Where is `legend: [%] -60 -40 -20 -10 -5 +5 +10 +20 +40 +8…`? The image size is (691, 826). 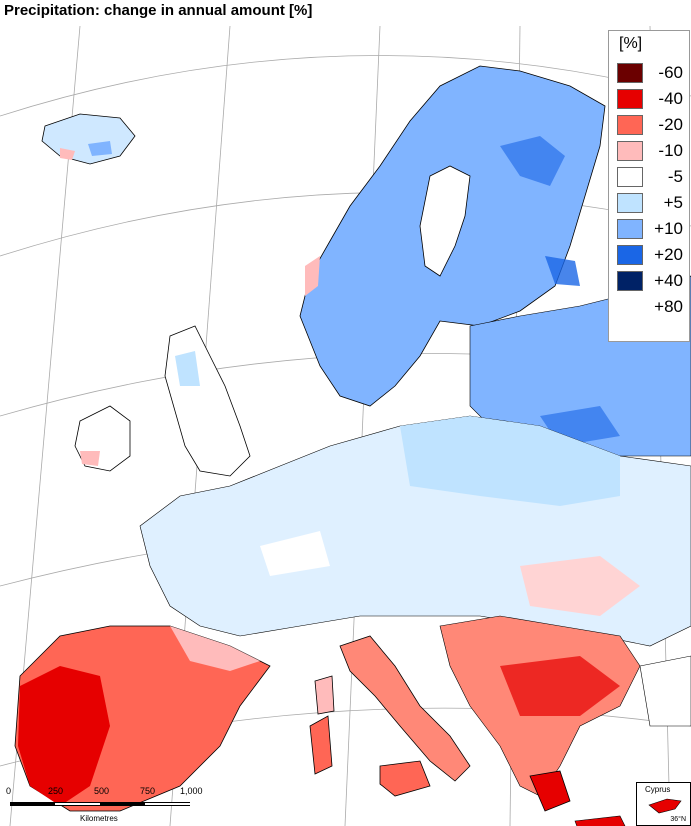
legend: [%] -60 -40 -20 -10 -5 +5 +10 +20 +40 +8… is located at coordinates (649, 186).